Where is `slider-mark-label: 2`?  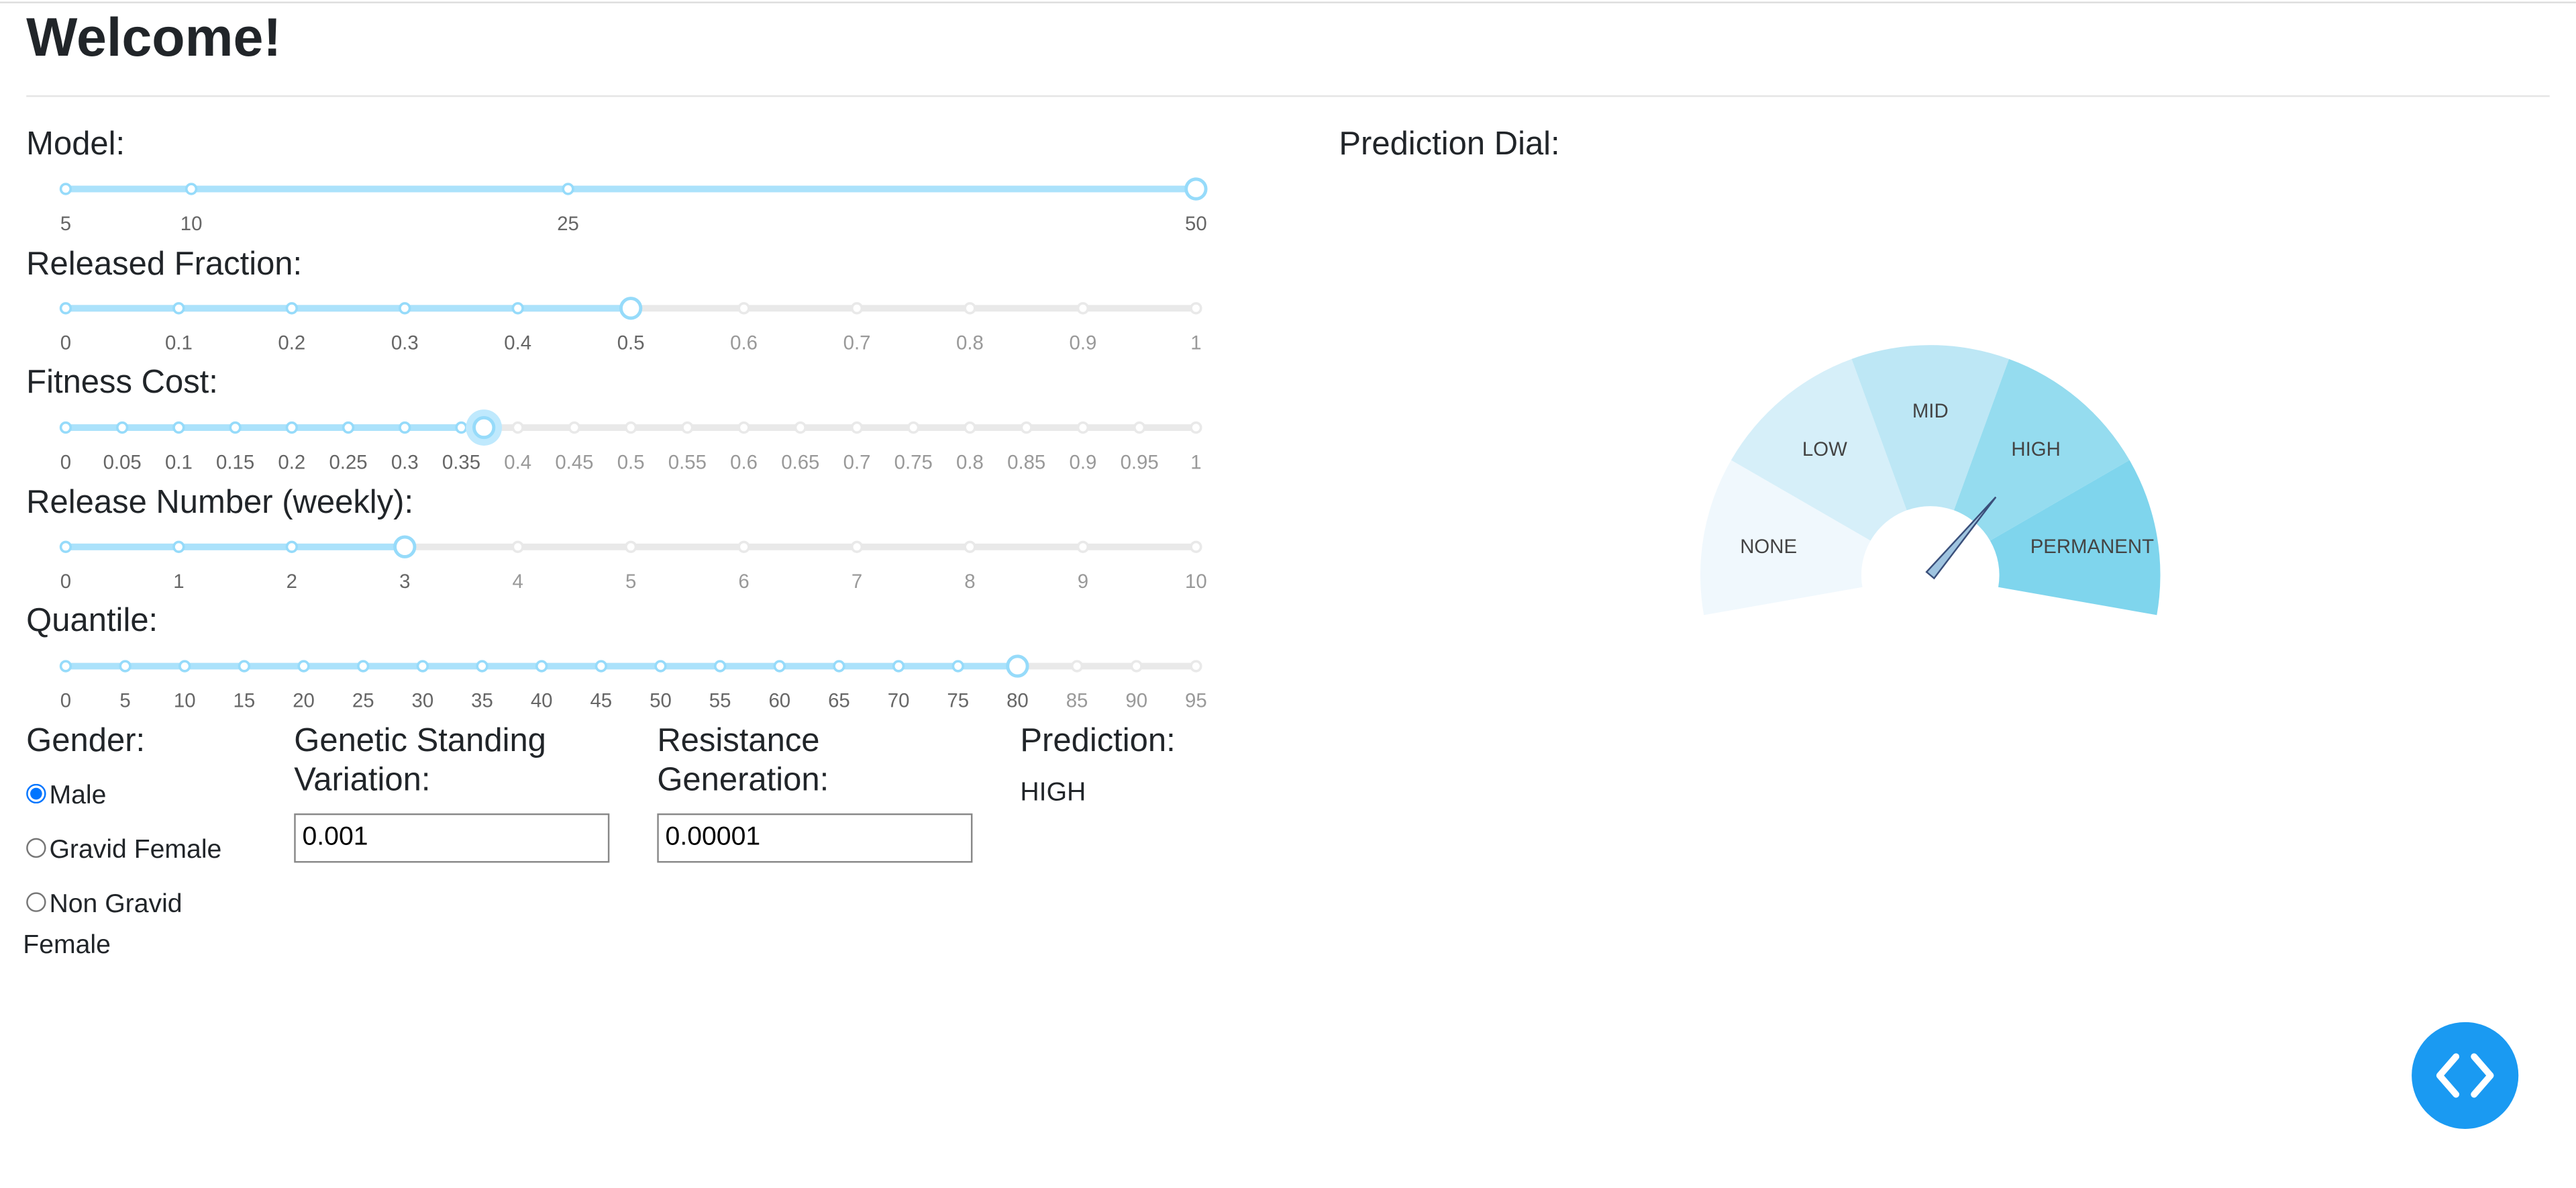 slider-mark-label: 2 is located at coordinates (292, 582).